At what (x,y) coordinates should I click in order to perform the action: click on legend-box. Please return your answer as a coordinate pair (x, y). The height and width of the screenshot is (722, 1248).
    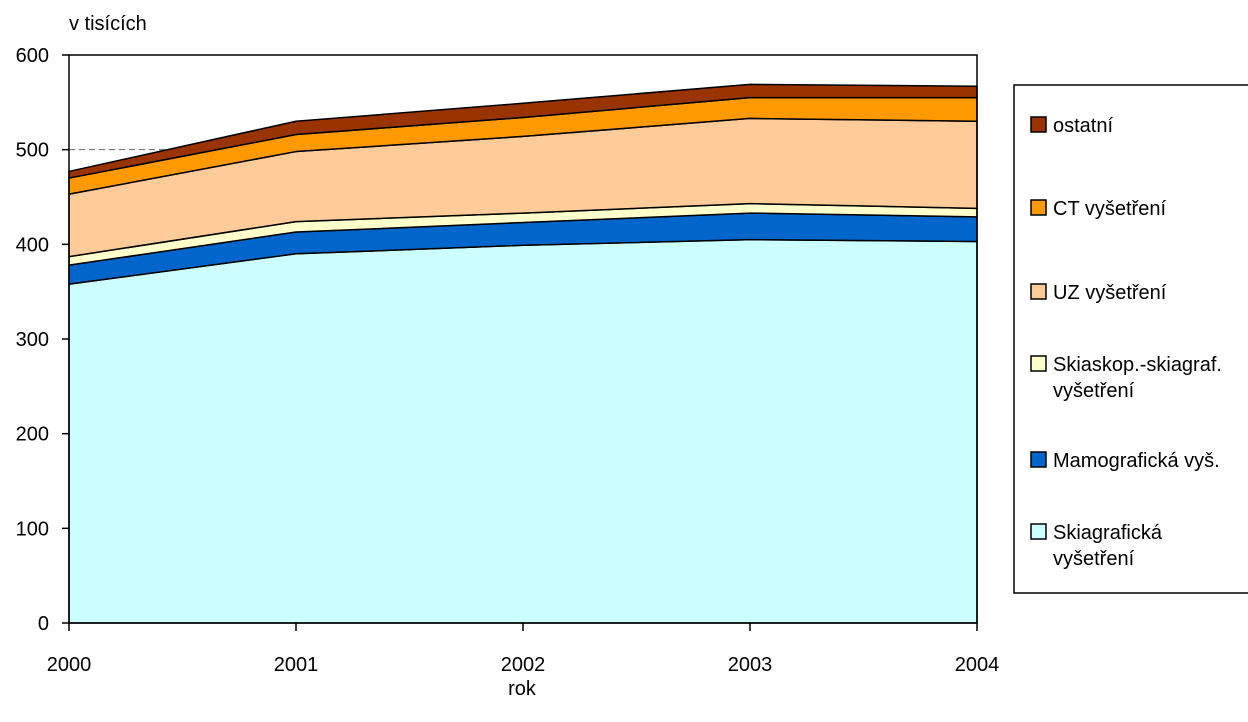
    Looking at the image, I should click on (1130, 339).